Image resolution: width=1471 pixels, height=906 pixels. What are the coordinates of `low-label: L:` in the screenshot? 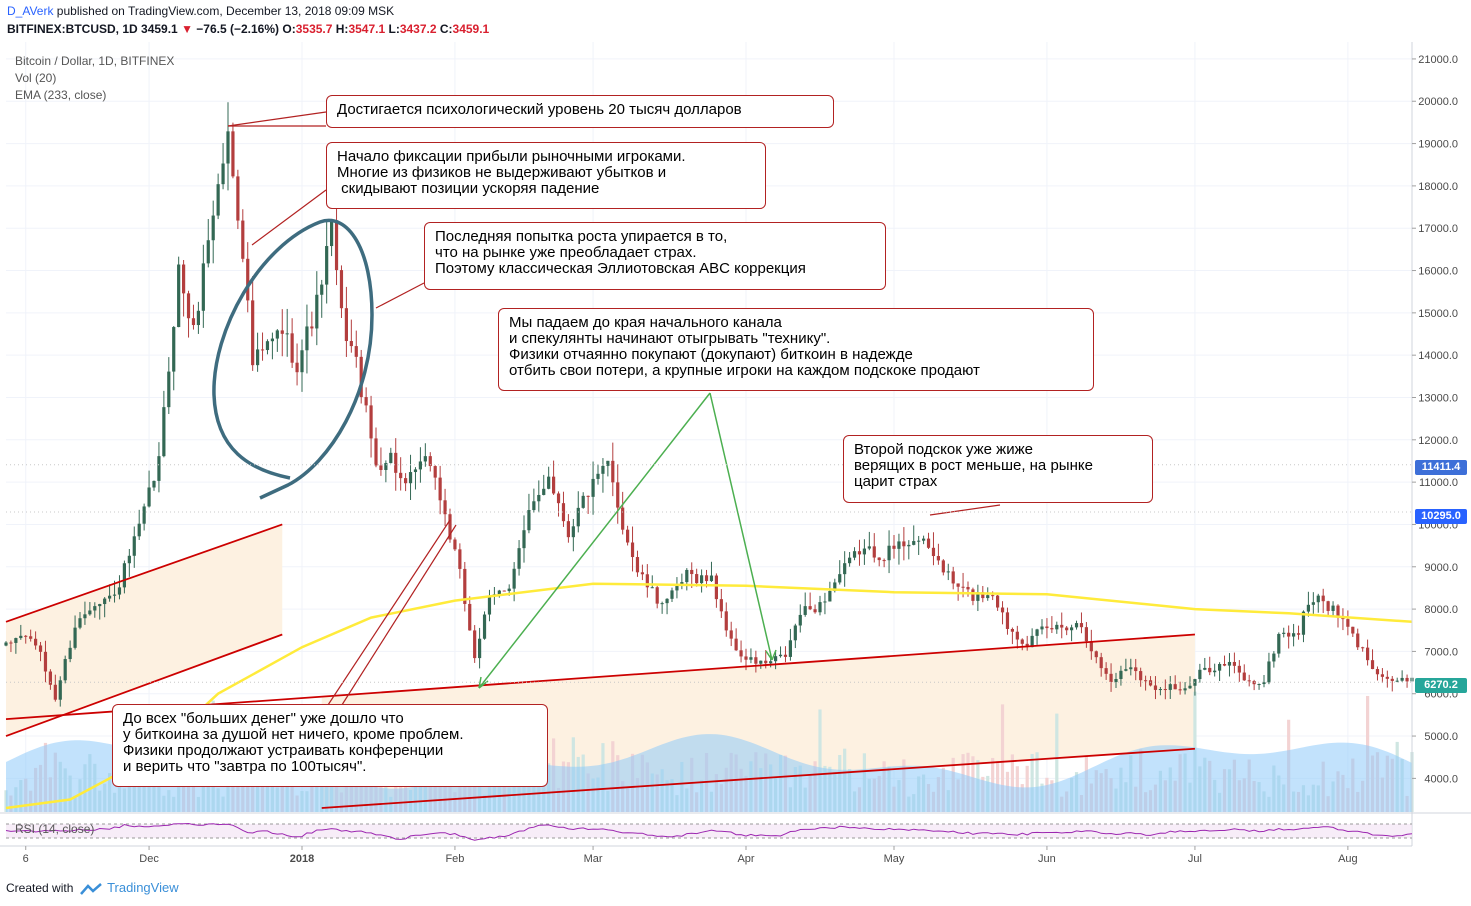 It's located at (394, 29).